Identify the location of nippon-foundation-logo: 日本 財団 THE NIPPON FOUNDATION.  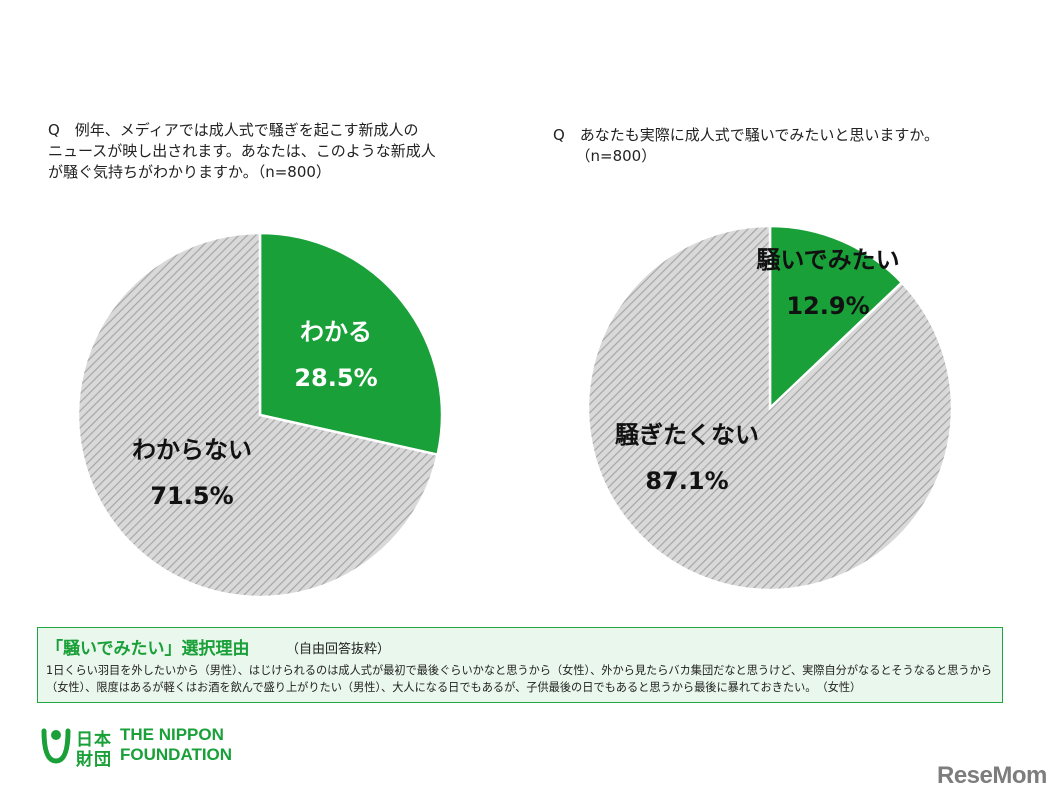
(140, 747).